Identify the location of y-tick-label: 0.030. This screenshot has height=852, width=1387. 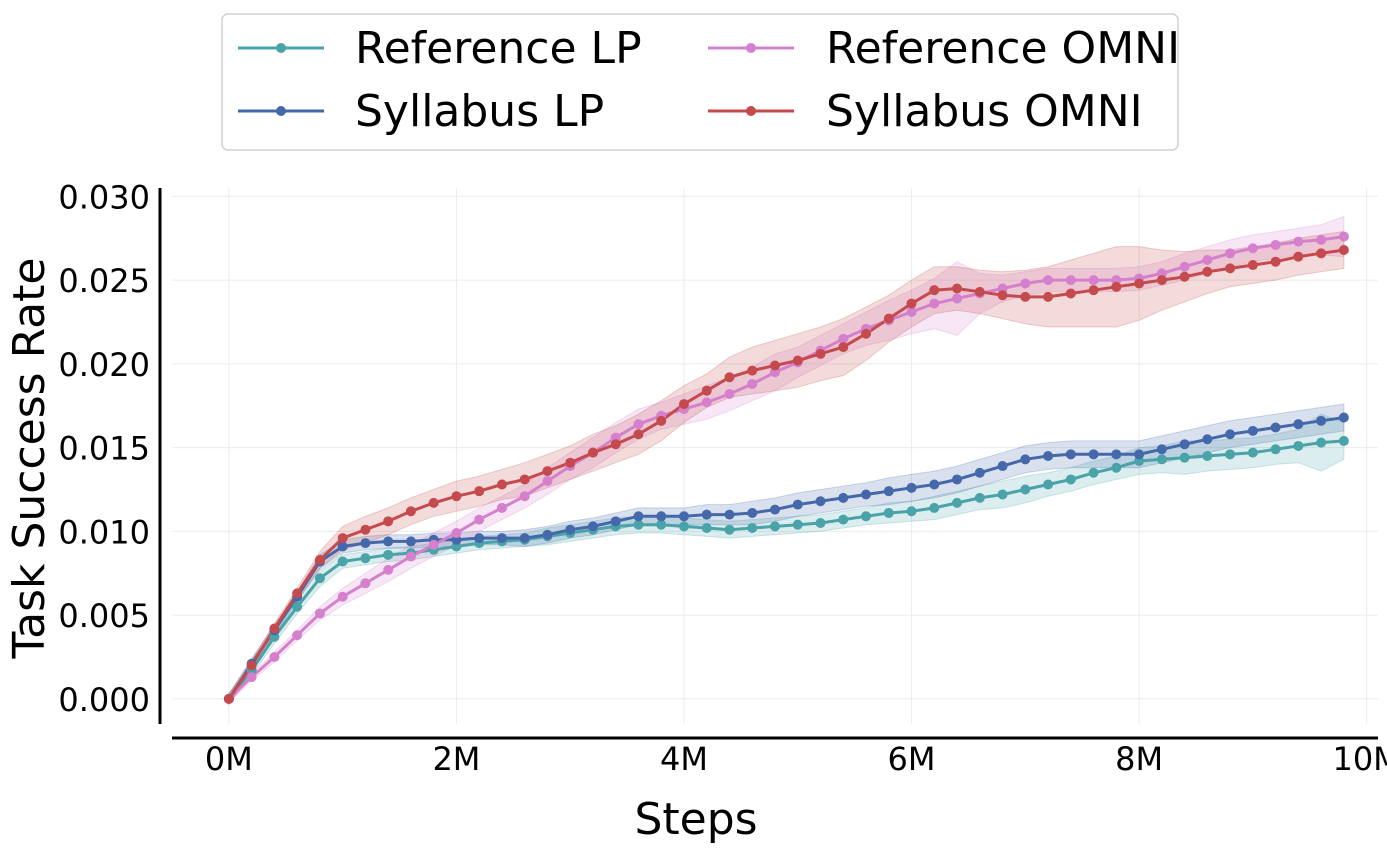
(104, 197).